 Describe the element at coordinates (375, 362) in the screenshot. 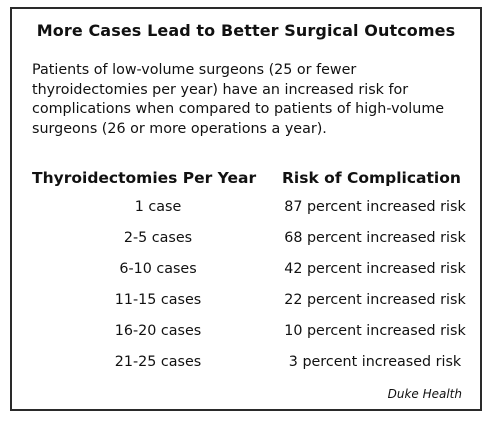

I see `table-cell-risk: 3 percent increased risk` at that location.